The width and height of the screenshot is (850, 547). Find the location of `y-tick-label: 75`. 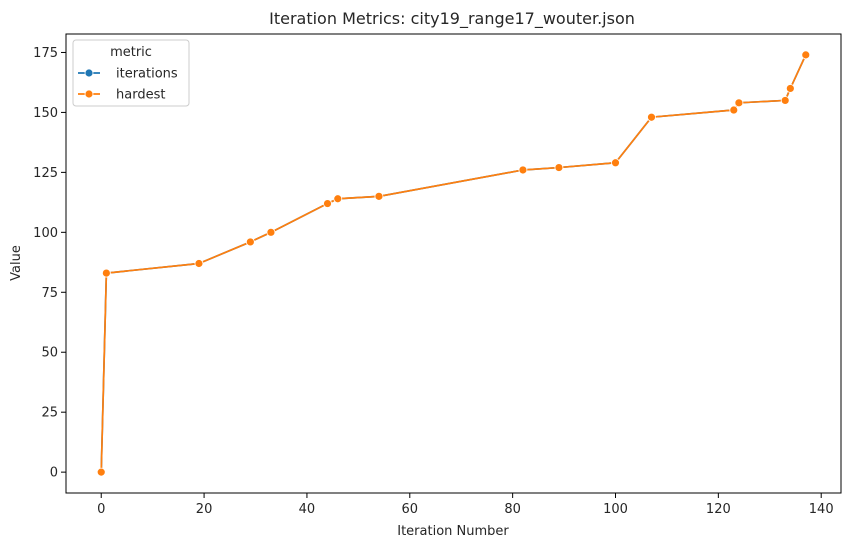

y-tick-label: 75 is located at coordinates (49, 293).